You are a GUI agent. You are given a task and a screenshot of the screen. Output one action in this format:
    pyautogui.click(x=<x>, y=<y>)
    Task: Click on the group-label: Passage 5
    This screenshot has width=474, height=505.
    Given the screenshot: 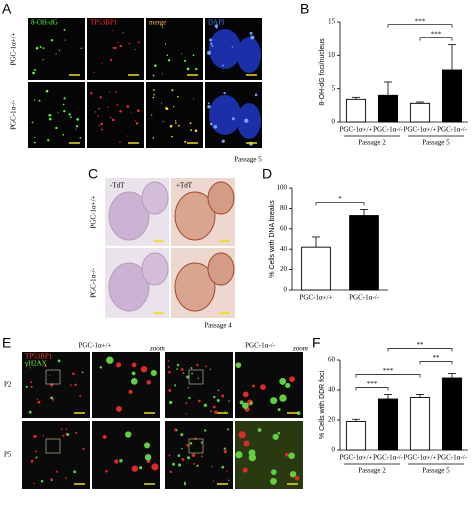 What is the action you would take?
    pyautogui.click(x=436, y=471)
    